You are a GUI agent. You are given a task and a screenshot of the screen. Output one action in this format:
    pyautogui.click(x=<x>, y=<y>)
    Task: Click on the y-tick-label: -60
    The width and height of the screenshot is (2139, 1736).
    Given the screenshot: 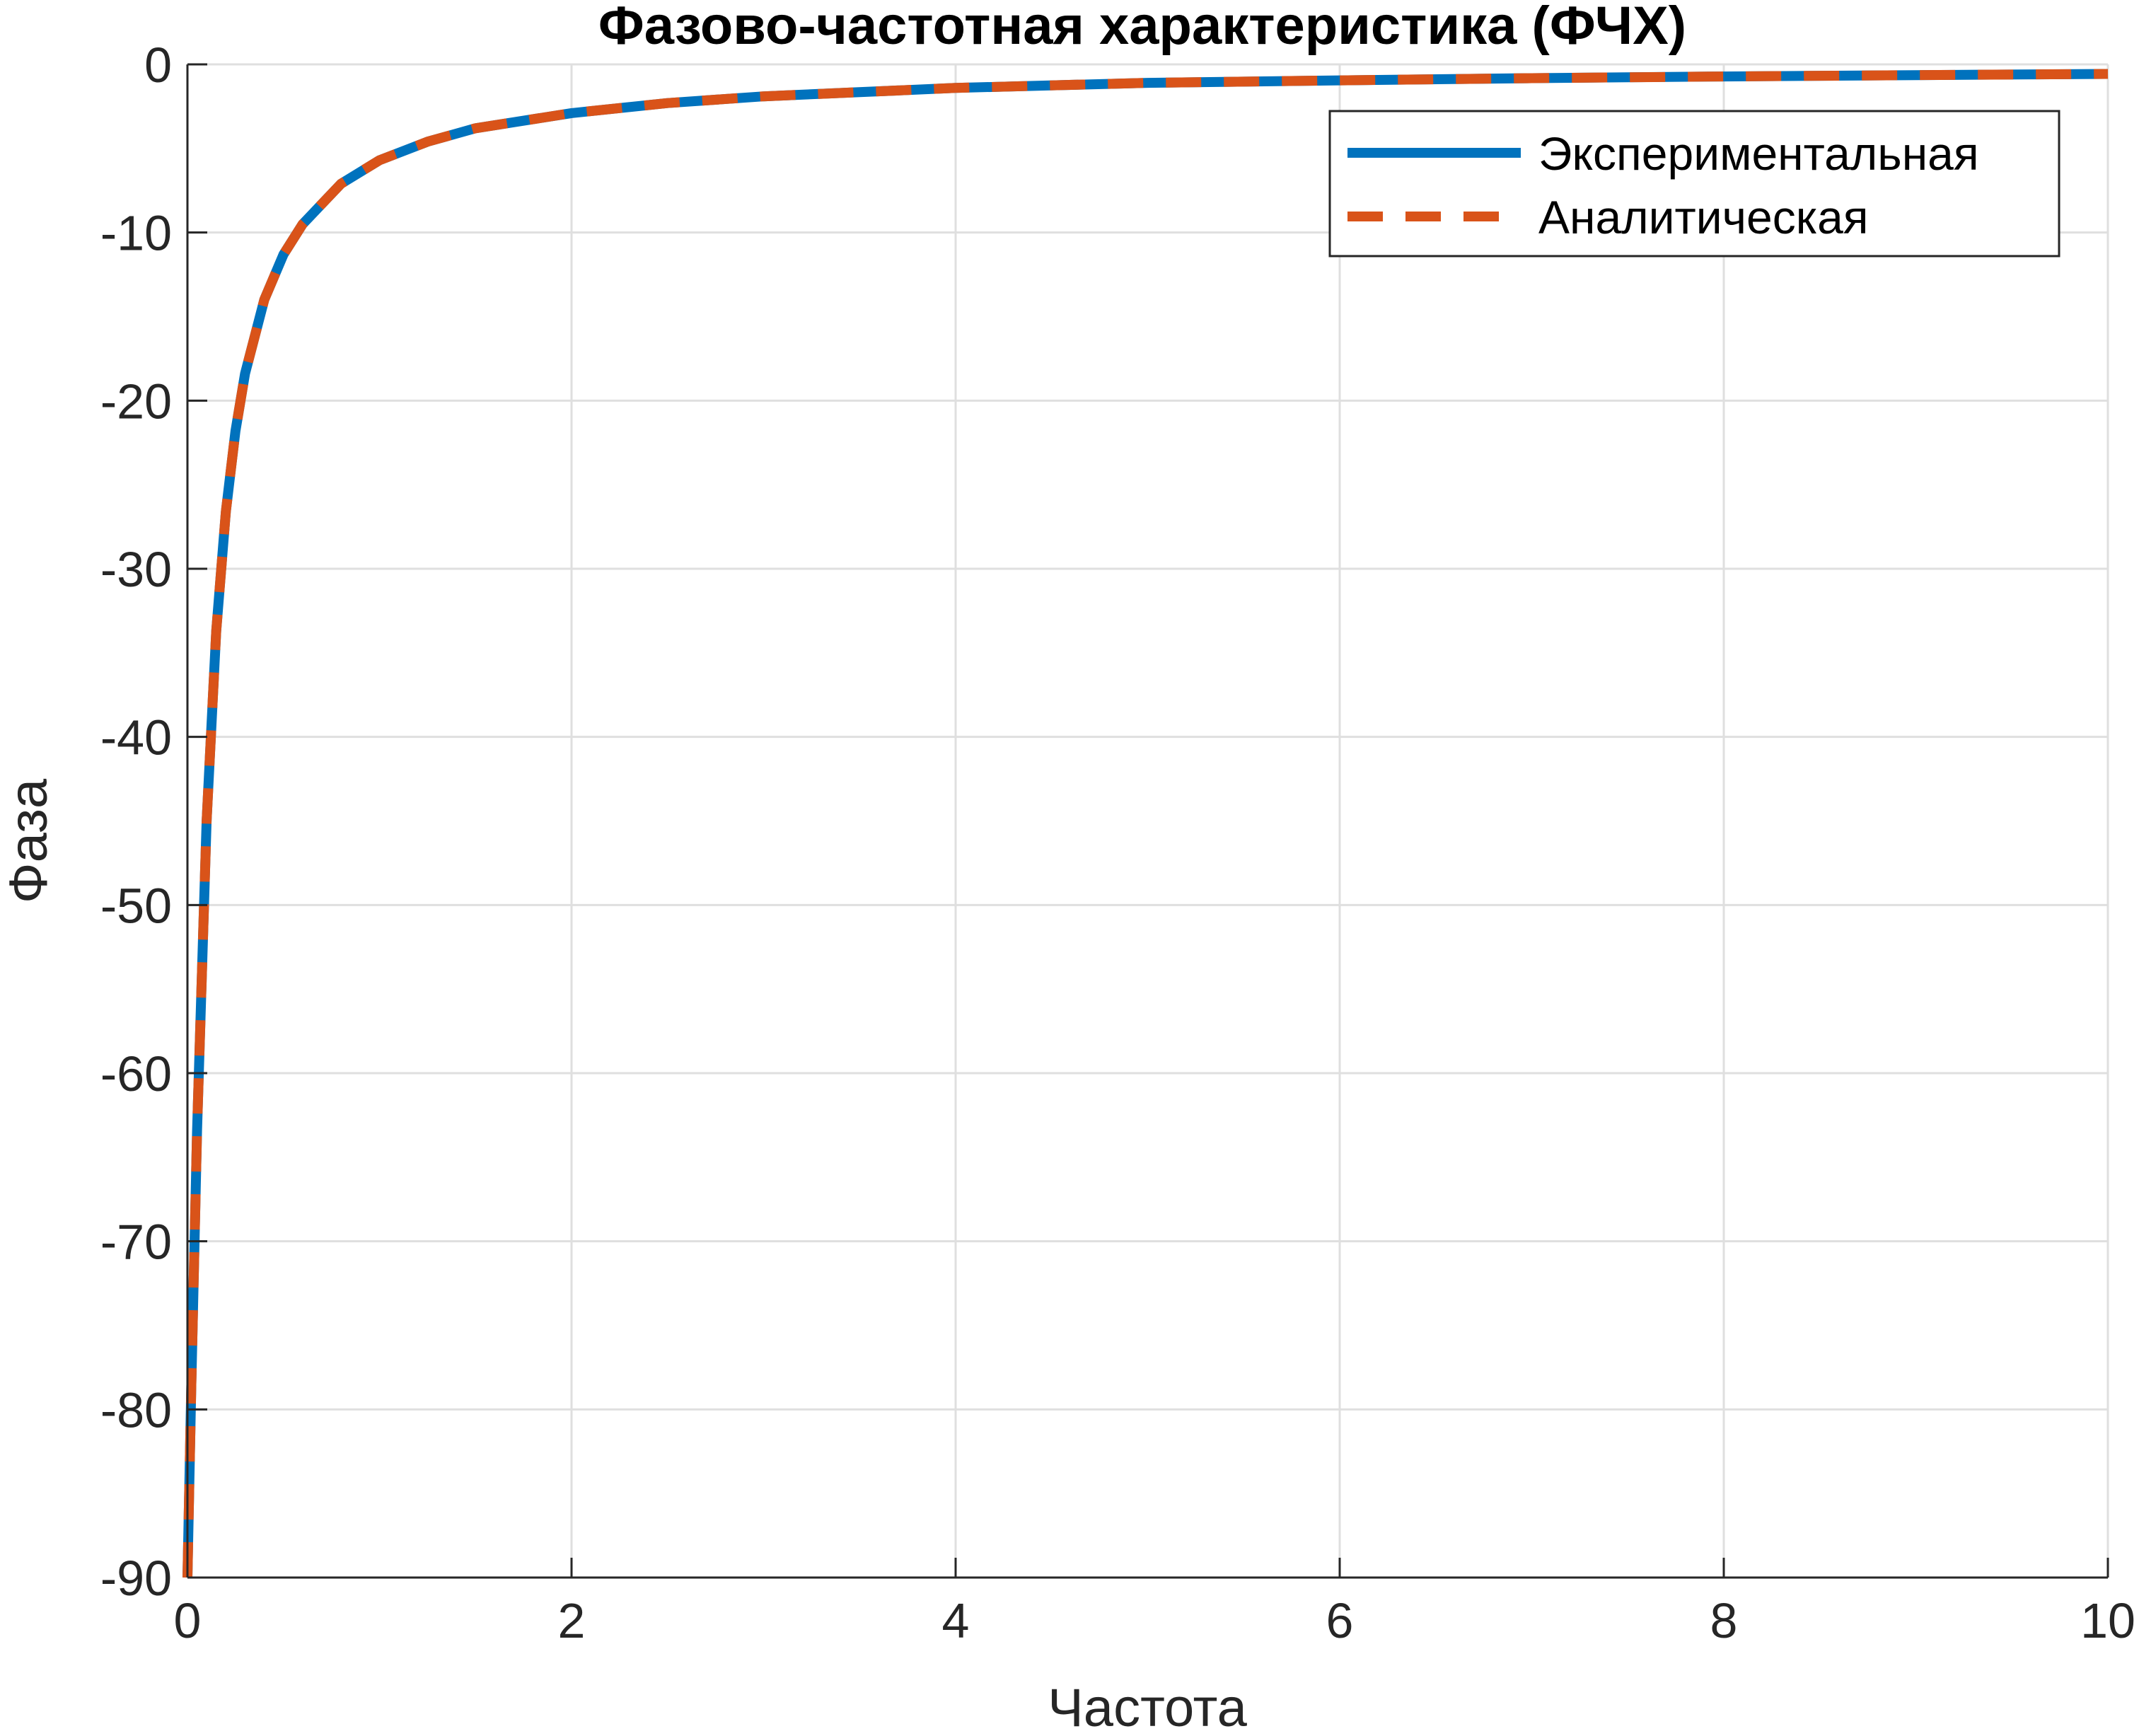 What is the action you would take?
    pyautogui.click(x=136, y=1073)
    